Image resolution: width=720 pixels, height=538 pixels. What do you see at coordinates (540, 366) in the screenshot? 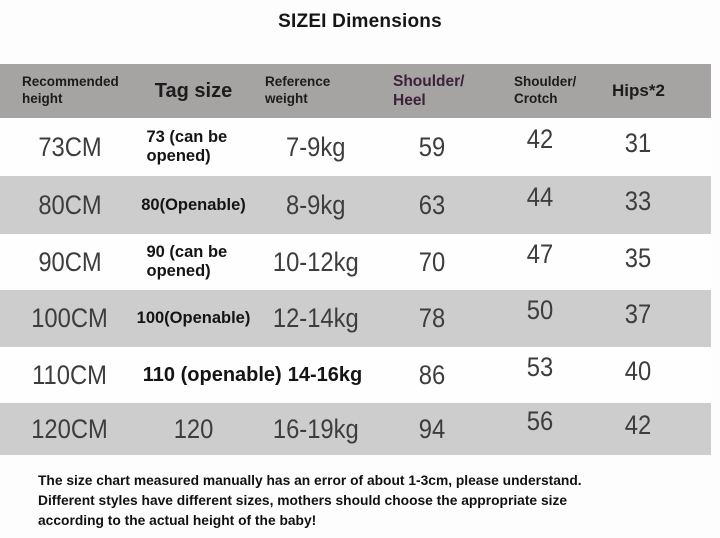
I see `cell-shoulder-crotch: 53` at bounding box center [540, 366].